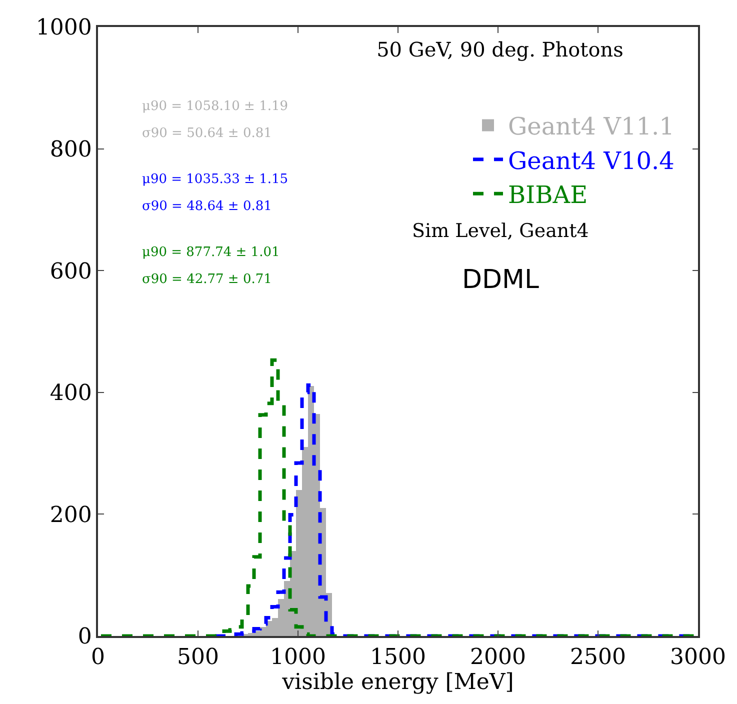 The width and height of the screenshot is (737, 704). What do you see at coordinates (215, 106) in the screenshot?
I see `annotation: μ90 = 1058.10 ± 1.19` at bounding box center [215, 106].